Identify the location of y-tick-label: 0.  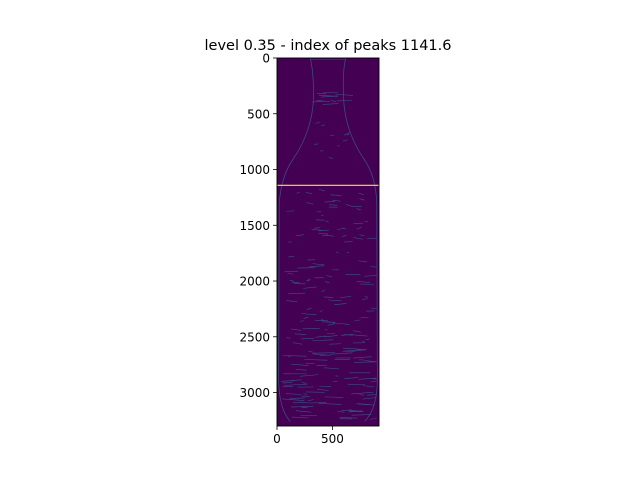
(266, 59).